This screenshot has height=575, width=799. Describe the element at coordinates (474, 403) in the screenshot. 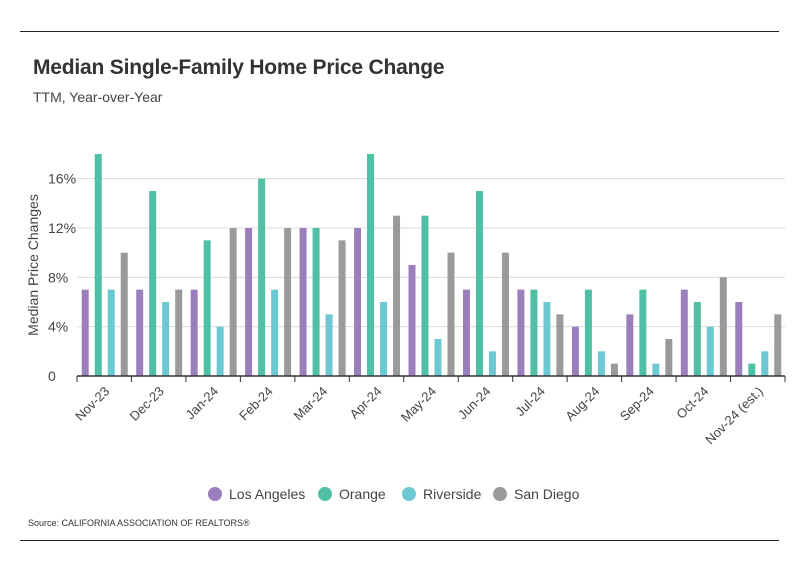

I see `x-tick-label: Jun-24` at that location.